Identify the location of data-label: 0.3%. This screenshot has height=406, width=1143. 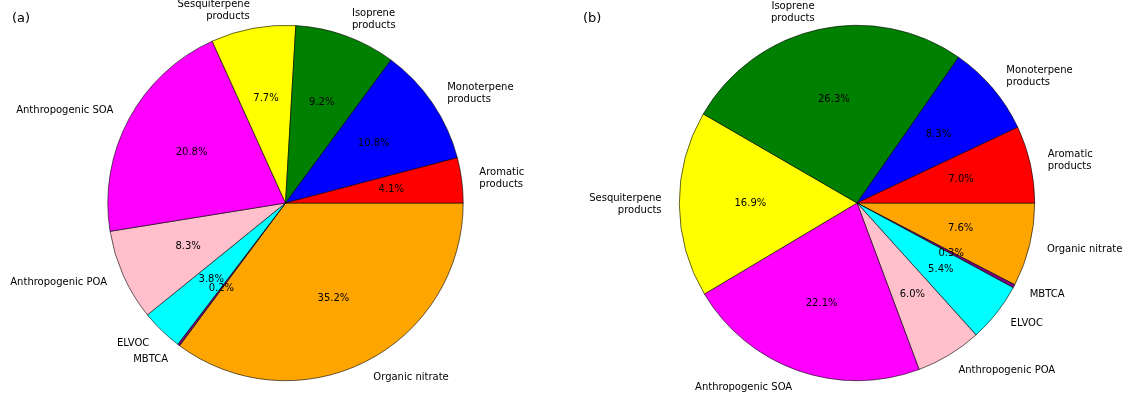
(951, 252).